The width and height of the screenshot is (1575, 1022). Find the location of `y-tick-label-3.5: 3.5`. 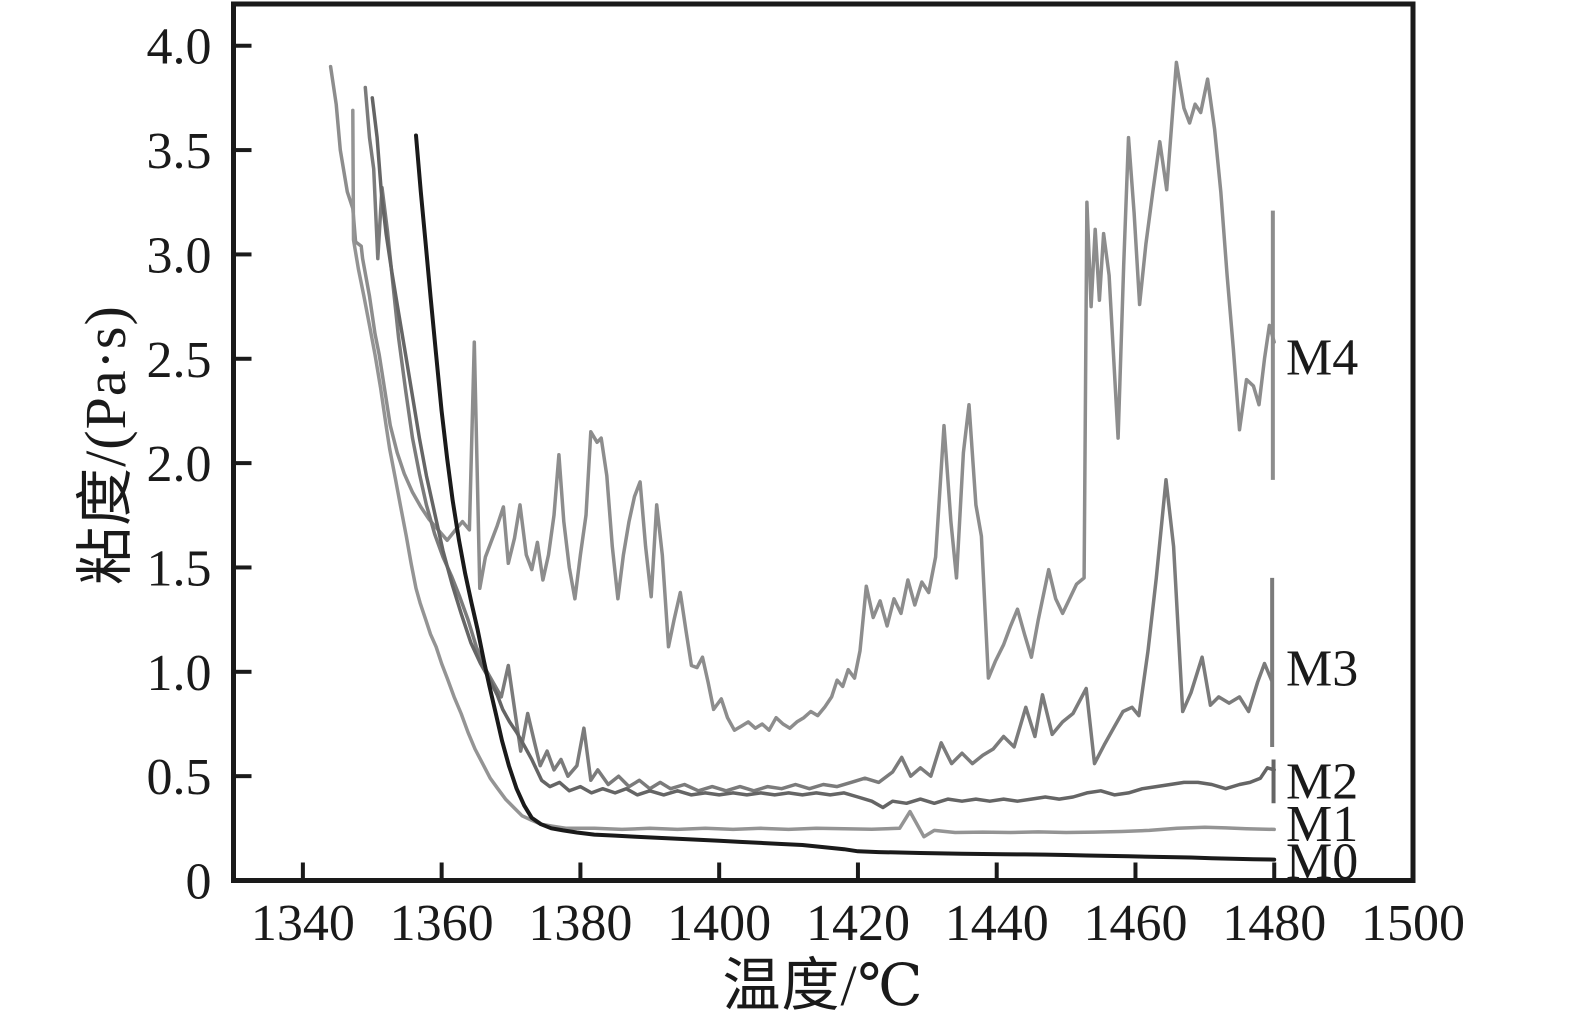

y-tick-label-3.5: 3.5 is located at coordinates (179, 151).